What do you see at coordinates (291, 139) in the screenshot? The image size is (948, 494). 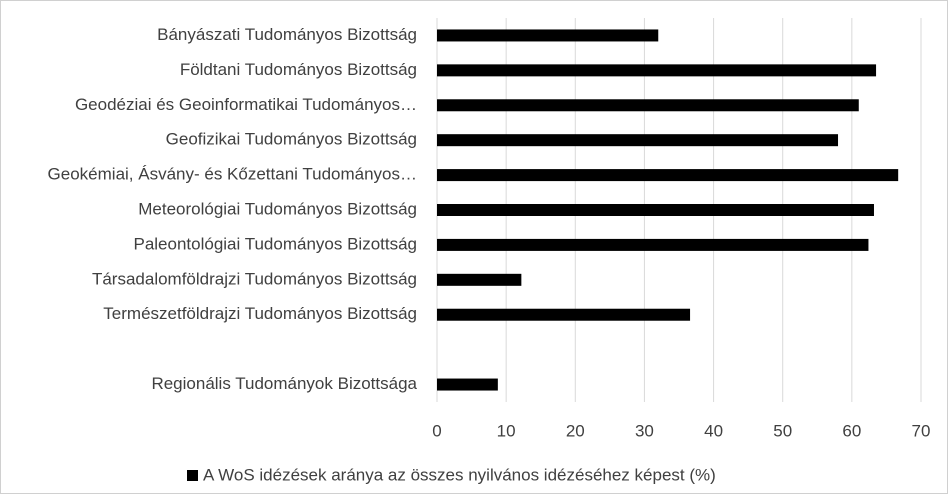 I see `y-tick-label: Geofizikai Tudományos Bizottság` at bounding box center [291, 139].